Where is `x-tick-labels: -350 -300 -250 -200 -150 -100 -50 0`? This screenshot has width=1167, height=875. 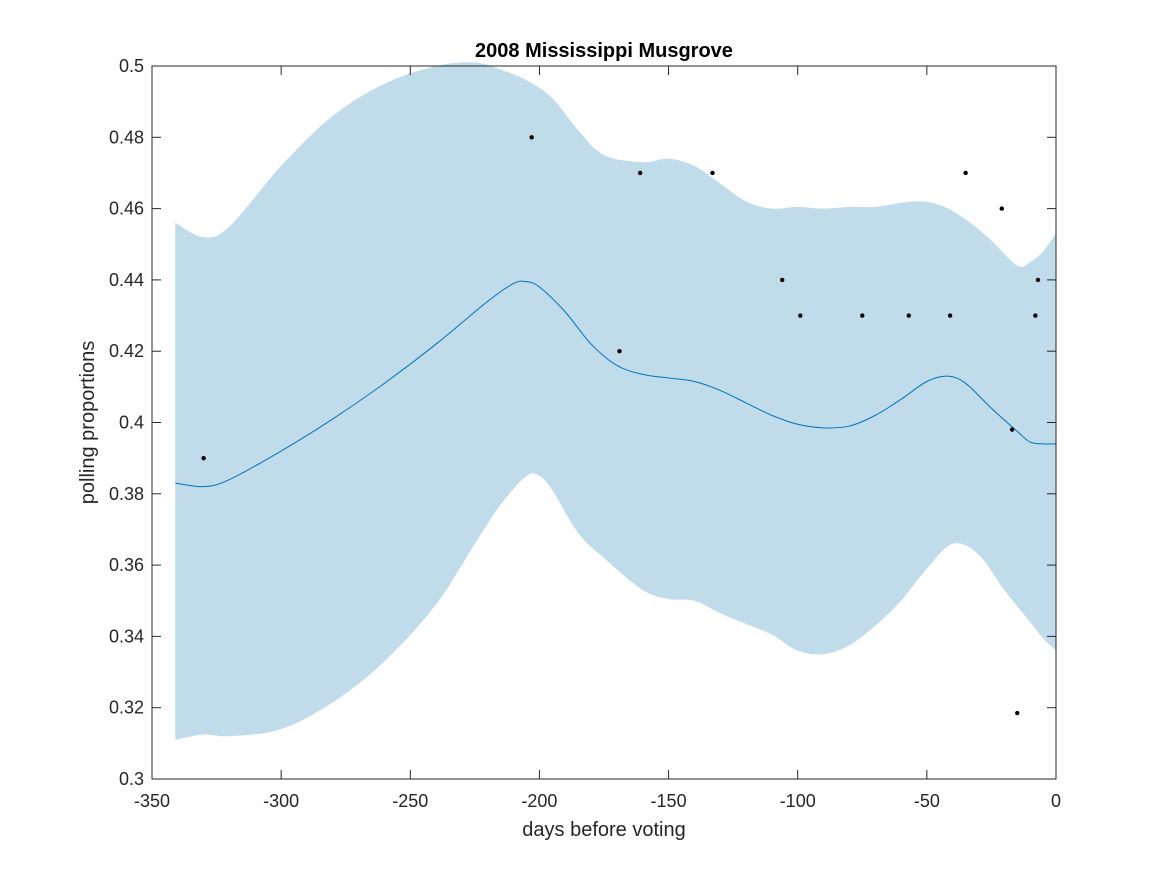
x-tick-labels: -350 -300 -250 -200 -150 -100 -50 0 is located at coordinates (597, 801).